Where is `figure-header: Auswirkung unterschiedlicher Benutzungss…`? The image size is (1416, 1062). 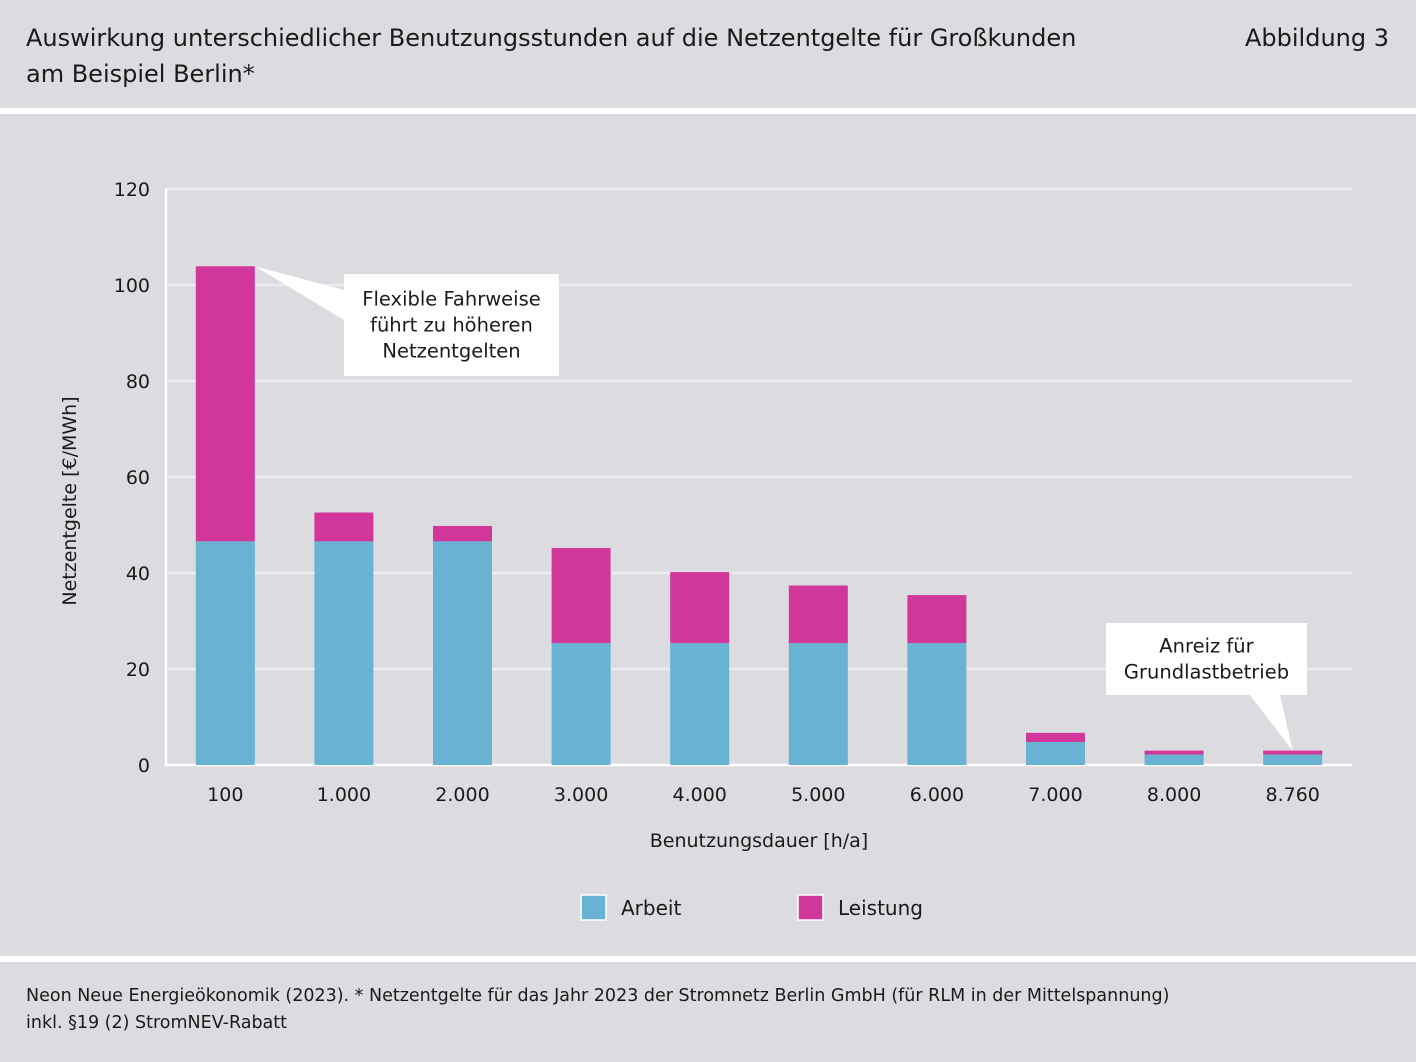
figure-header: Auswirkung unterschiedlicher Benutzungss… is located at coordinates (708, 54).